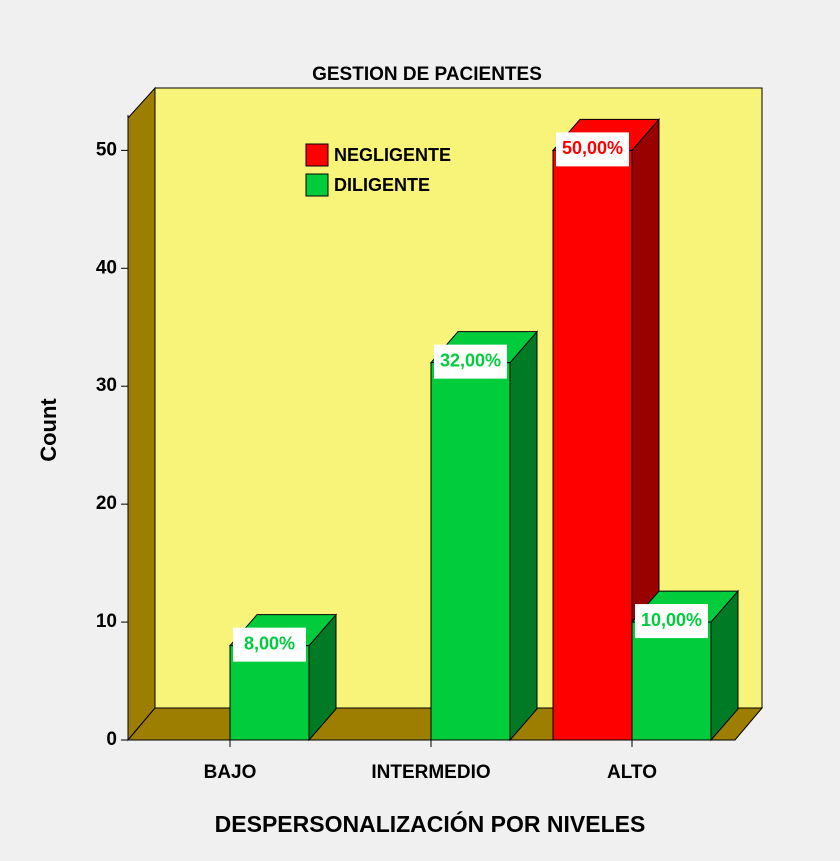 Image resolution: width=840 pixels, height=861 pixels. What do you see at coordinates (111, 739) in the screenshot?
I see `y-tick-label: 0` at bounding box center [111, 739].